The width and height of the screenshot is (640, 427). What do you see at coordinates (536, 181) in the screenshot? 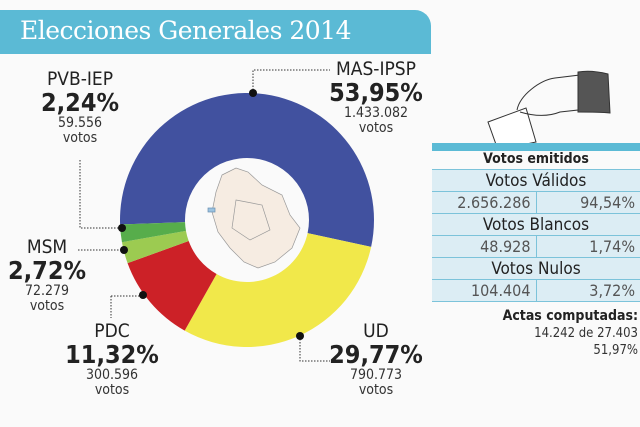
I see `section-label: Votos Válidos` at bounding box center [536, 181].